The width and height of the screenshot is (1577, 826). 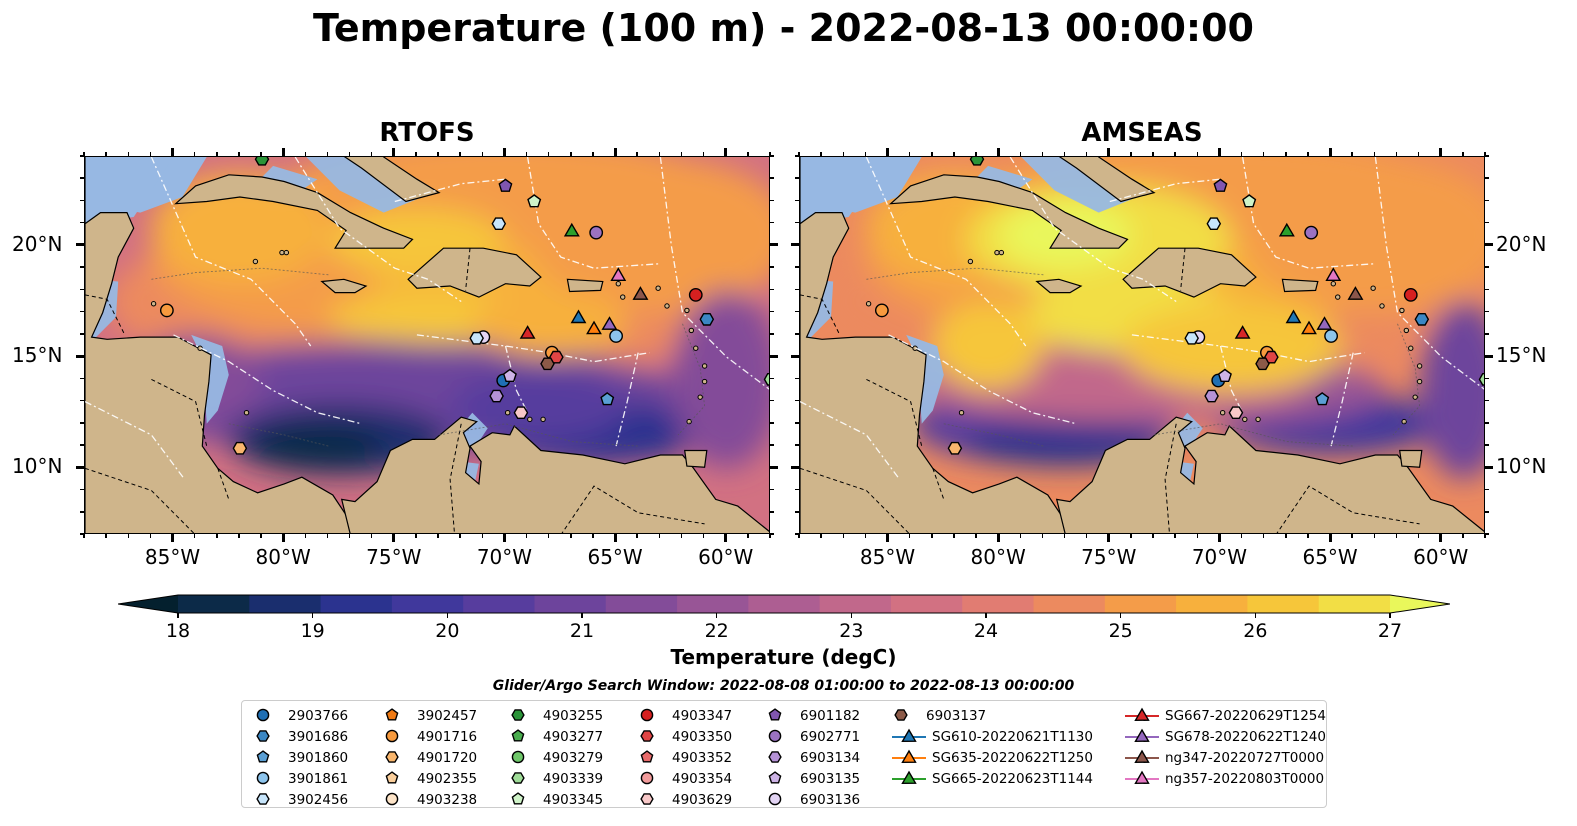 I want to click on legend-item: 6903134, so click(x=826, y=757).